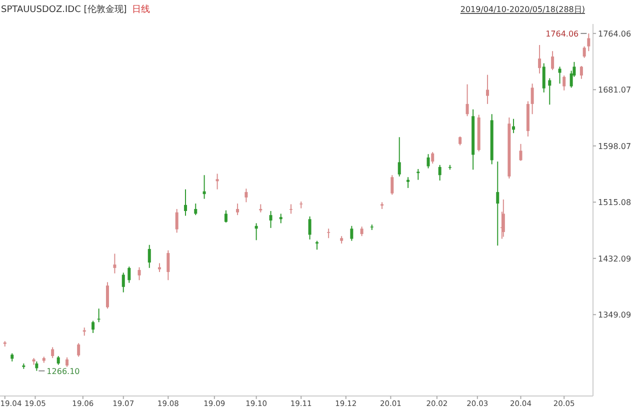 The image size is (640, 408). I want to click on y-tick-label: 1515.08, so click(615, 203).